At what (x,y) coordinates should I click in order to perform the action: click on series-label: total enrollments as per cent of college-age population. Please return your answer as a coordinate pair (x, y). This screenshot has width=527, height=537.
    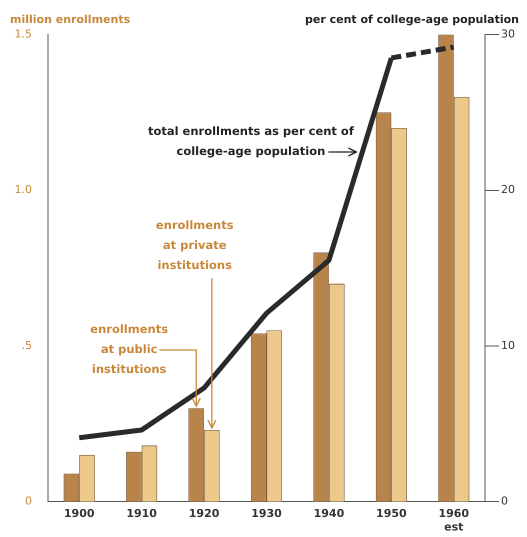
    Looking at the image, I should click on (251, 141).